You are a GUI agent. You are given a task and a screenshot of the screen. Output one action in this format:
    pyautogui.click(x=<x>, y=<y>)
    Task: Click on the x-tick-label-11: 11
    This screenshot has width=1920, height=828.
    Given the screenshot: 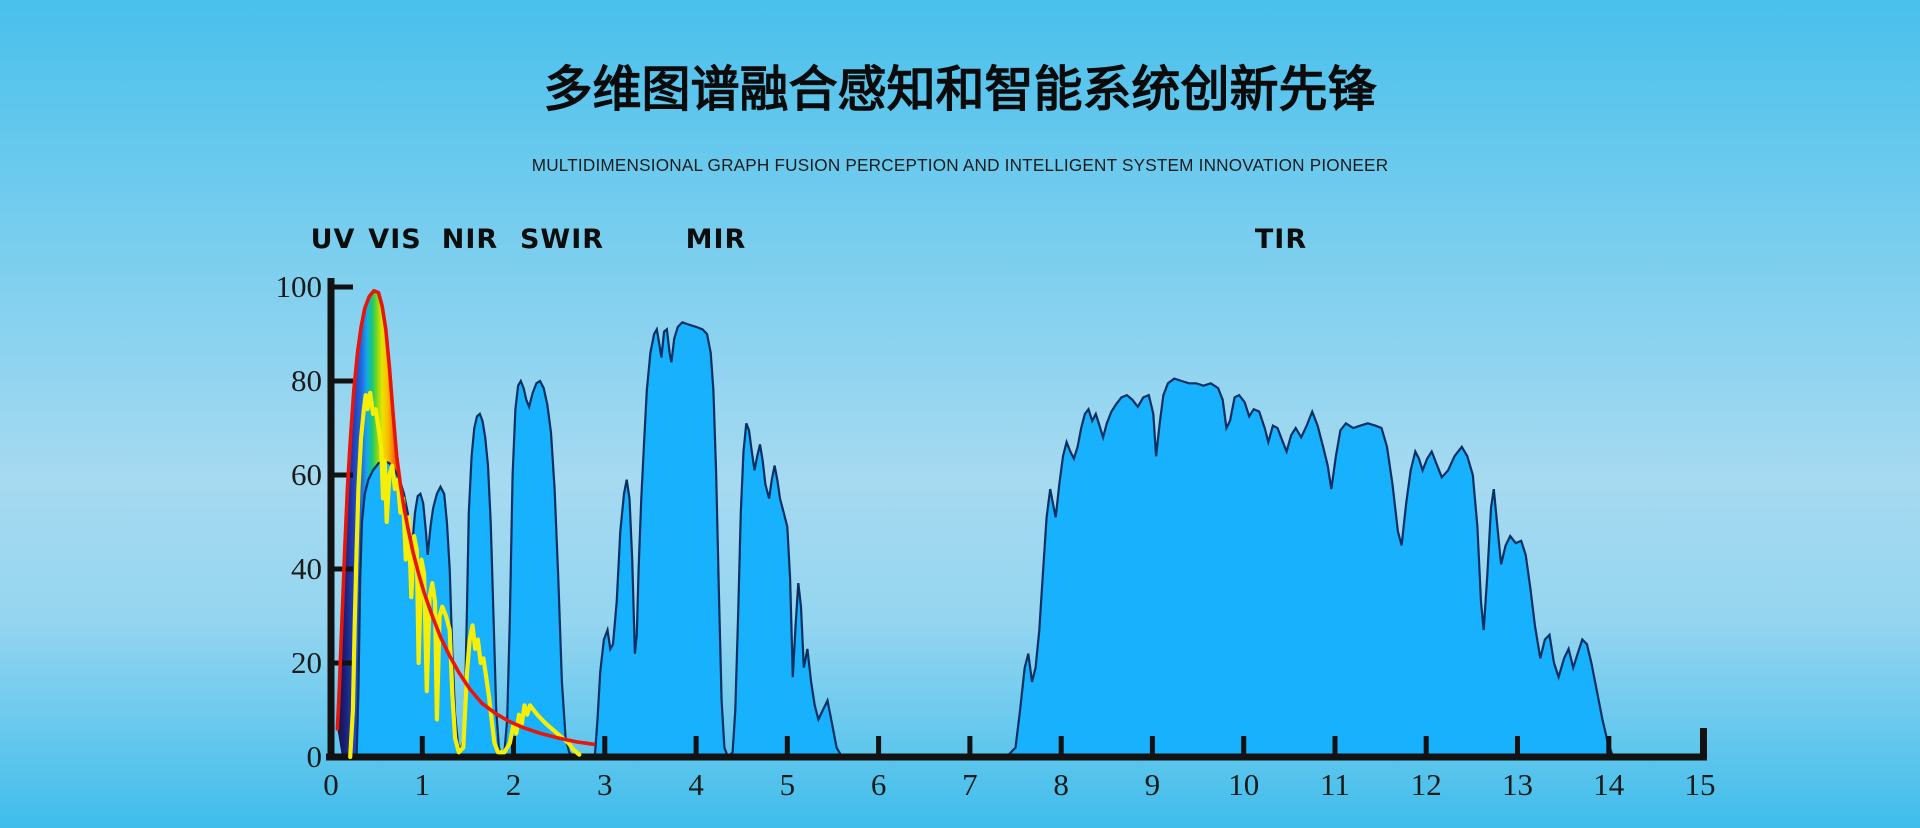 What is the action you would take?
    pyautogui.click(x=1335, y=784)
    